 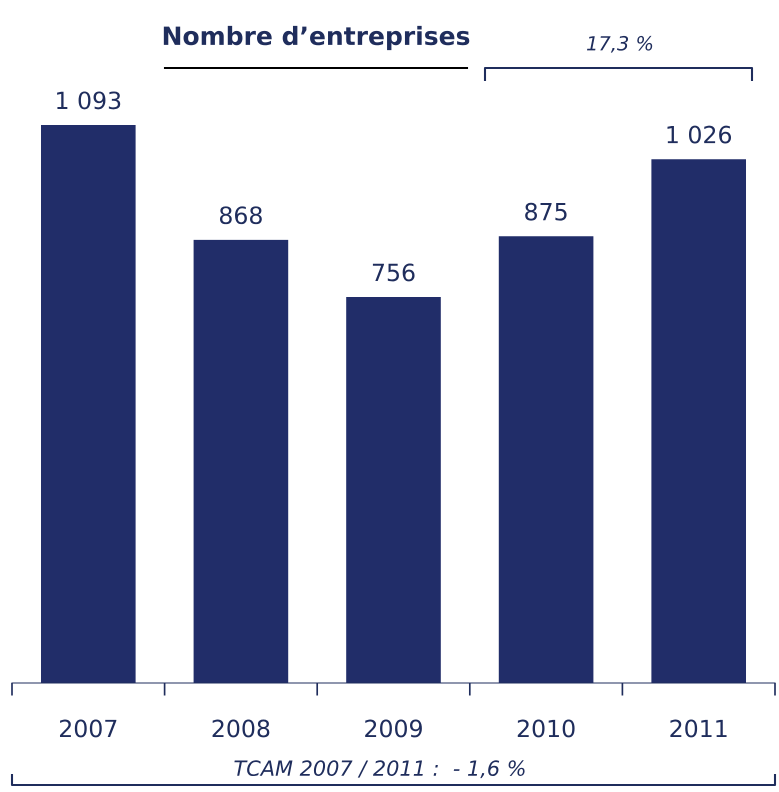 I want to click on text: TCAM 2007 / 2011 : - 1,6 %, so click(x=379, y=769).